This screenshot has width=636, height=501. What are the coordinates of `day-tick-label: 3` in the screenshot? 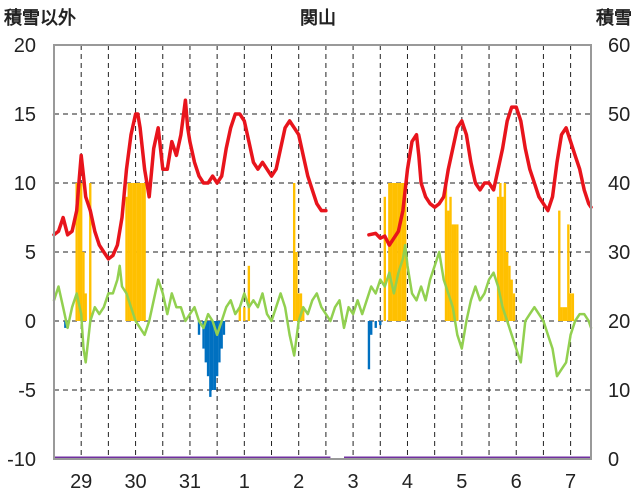 It's located at (353, 482).